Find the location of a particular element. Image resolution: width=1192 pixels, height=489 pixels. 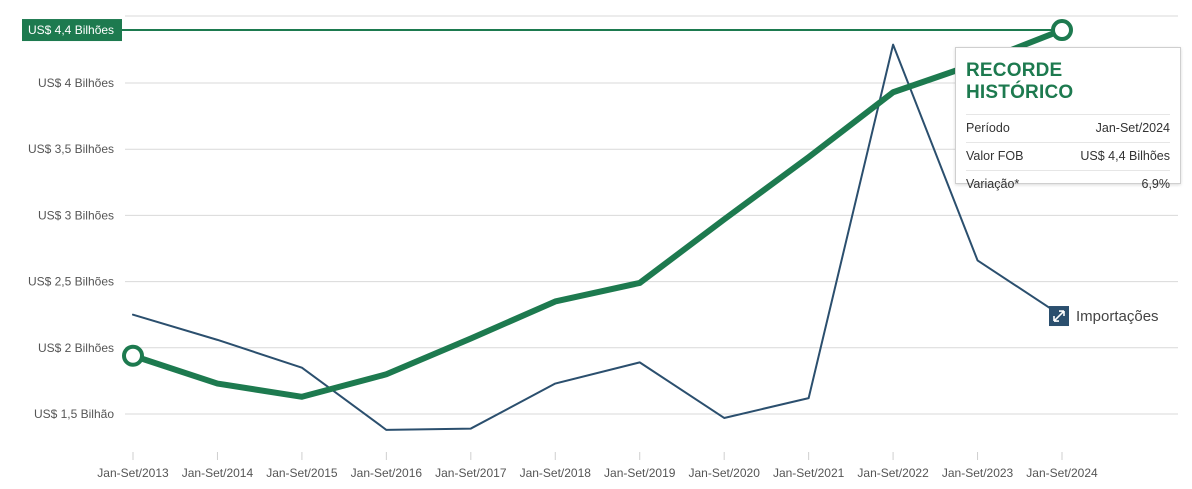

x-tick-label: Jan-Set/2019 is located at coordinates (640, 473).